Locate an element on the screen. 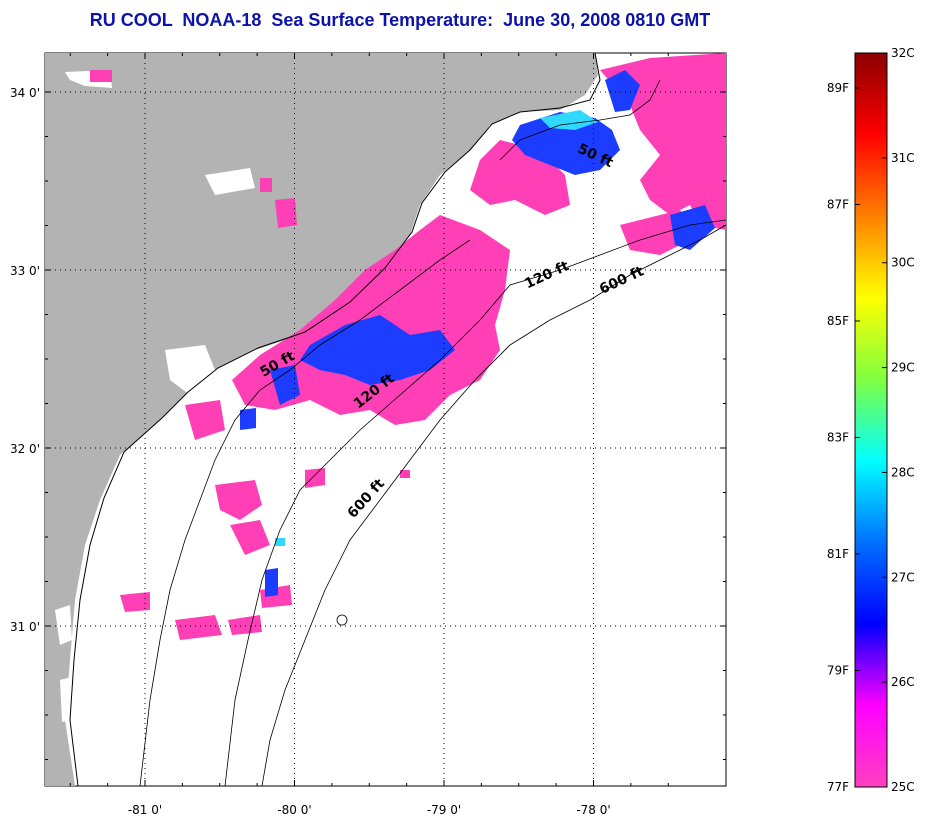 This screenshot has height=817, width=936. colorbar-label-f: 81F is located at coordinates (838, 554).